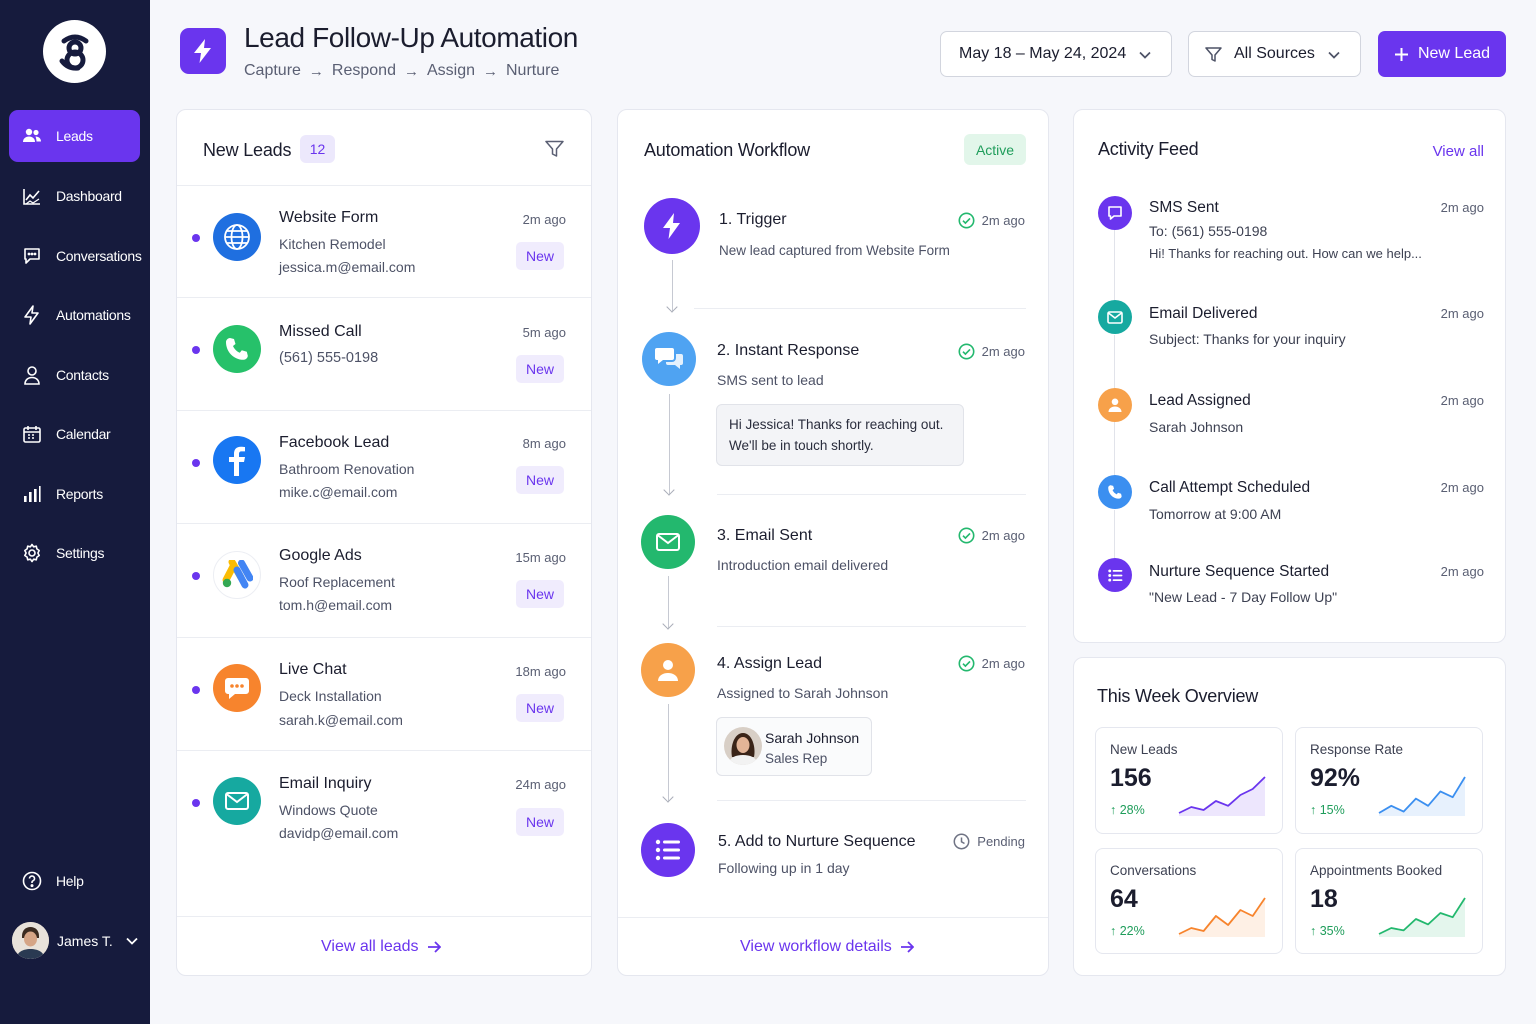  I want to click on sidebar-item-leads: Leads, so click(74, 136).